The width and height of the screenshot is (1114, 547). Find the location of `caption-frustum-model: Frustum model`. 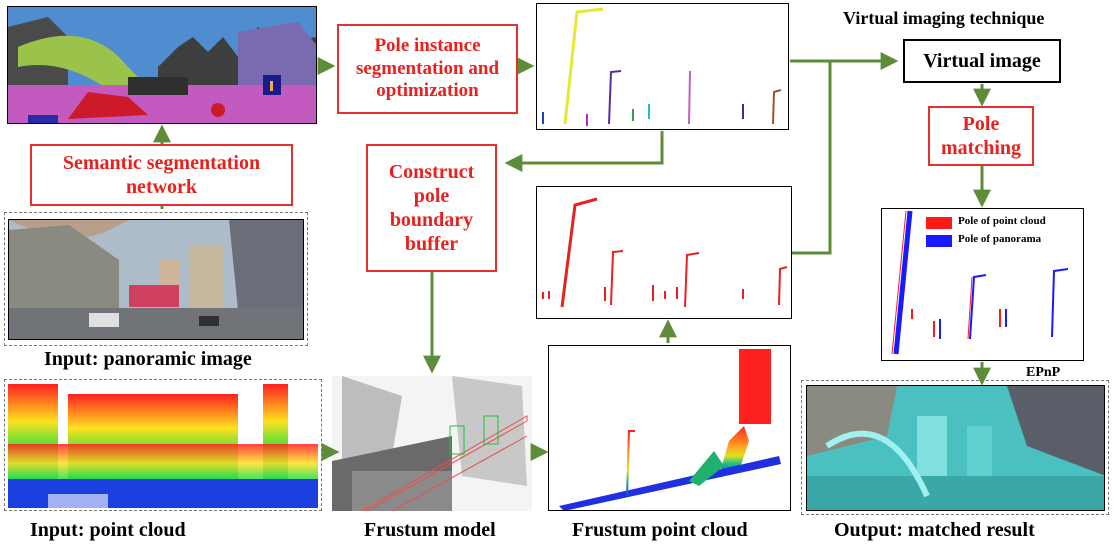

caption-frustum-model: Frustum model is located at coordinates (430, 530).